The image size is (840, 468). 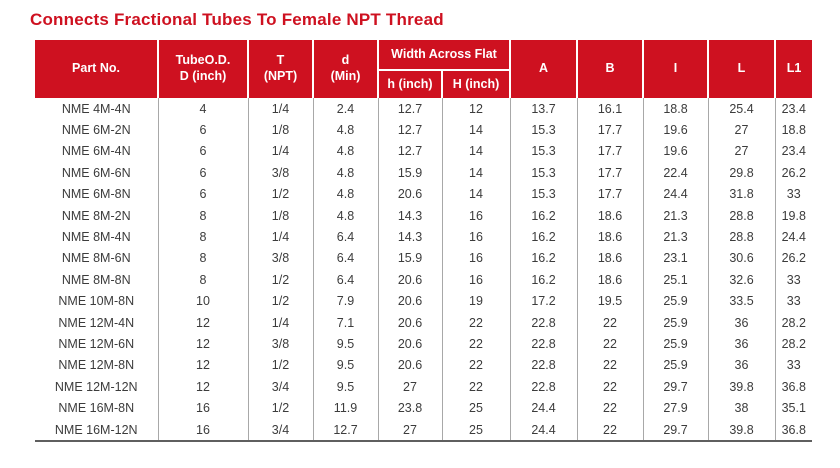 What do you see at coordinates (675, 69) in the screenshot?
I see `col-header-i: I` at bounding box center [675, 69].